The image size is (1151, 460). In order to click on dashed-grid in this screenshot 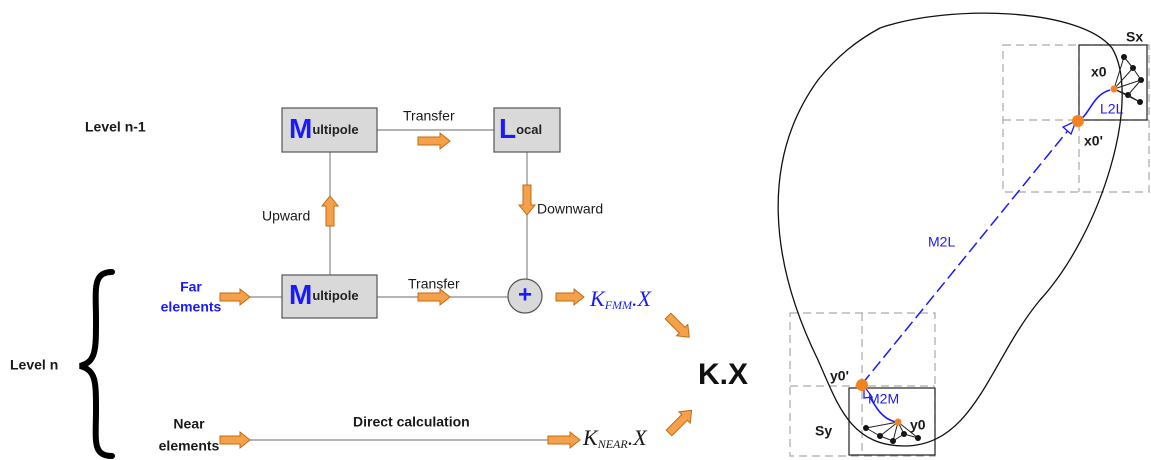, I will do `click(1076, 118)`.